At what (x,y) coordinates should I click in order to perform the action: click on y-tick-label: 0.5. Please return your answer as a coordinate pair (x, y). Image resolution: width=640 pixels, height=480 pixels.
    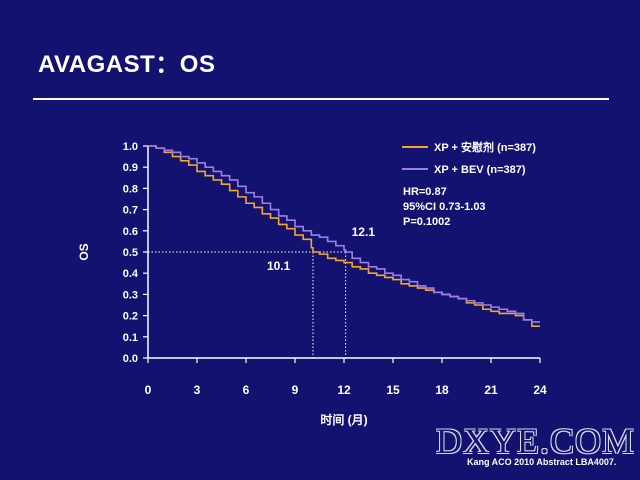
    Looking at the image, I should click on (130, 253).